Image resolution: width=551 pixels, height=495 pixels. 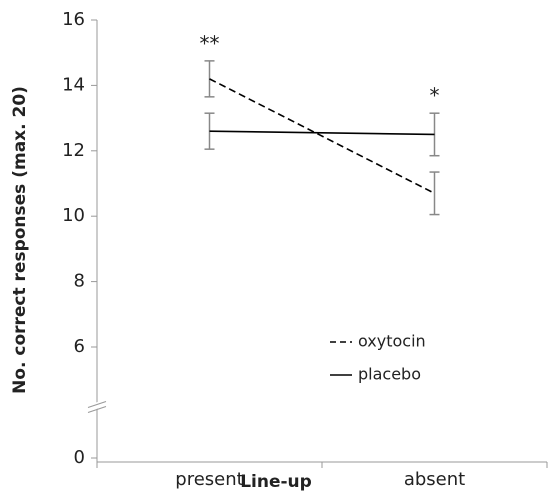 I want to click on x-tick-label: present, so click(x=209, y=479).